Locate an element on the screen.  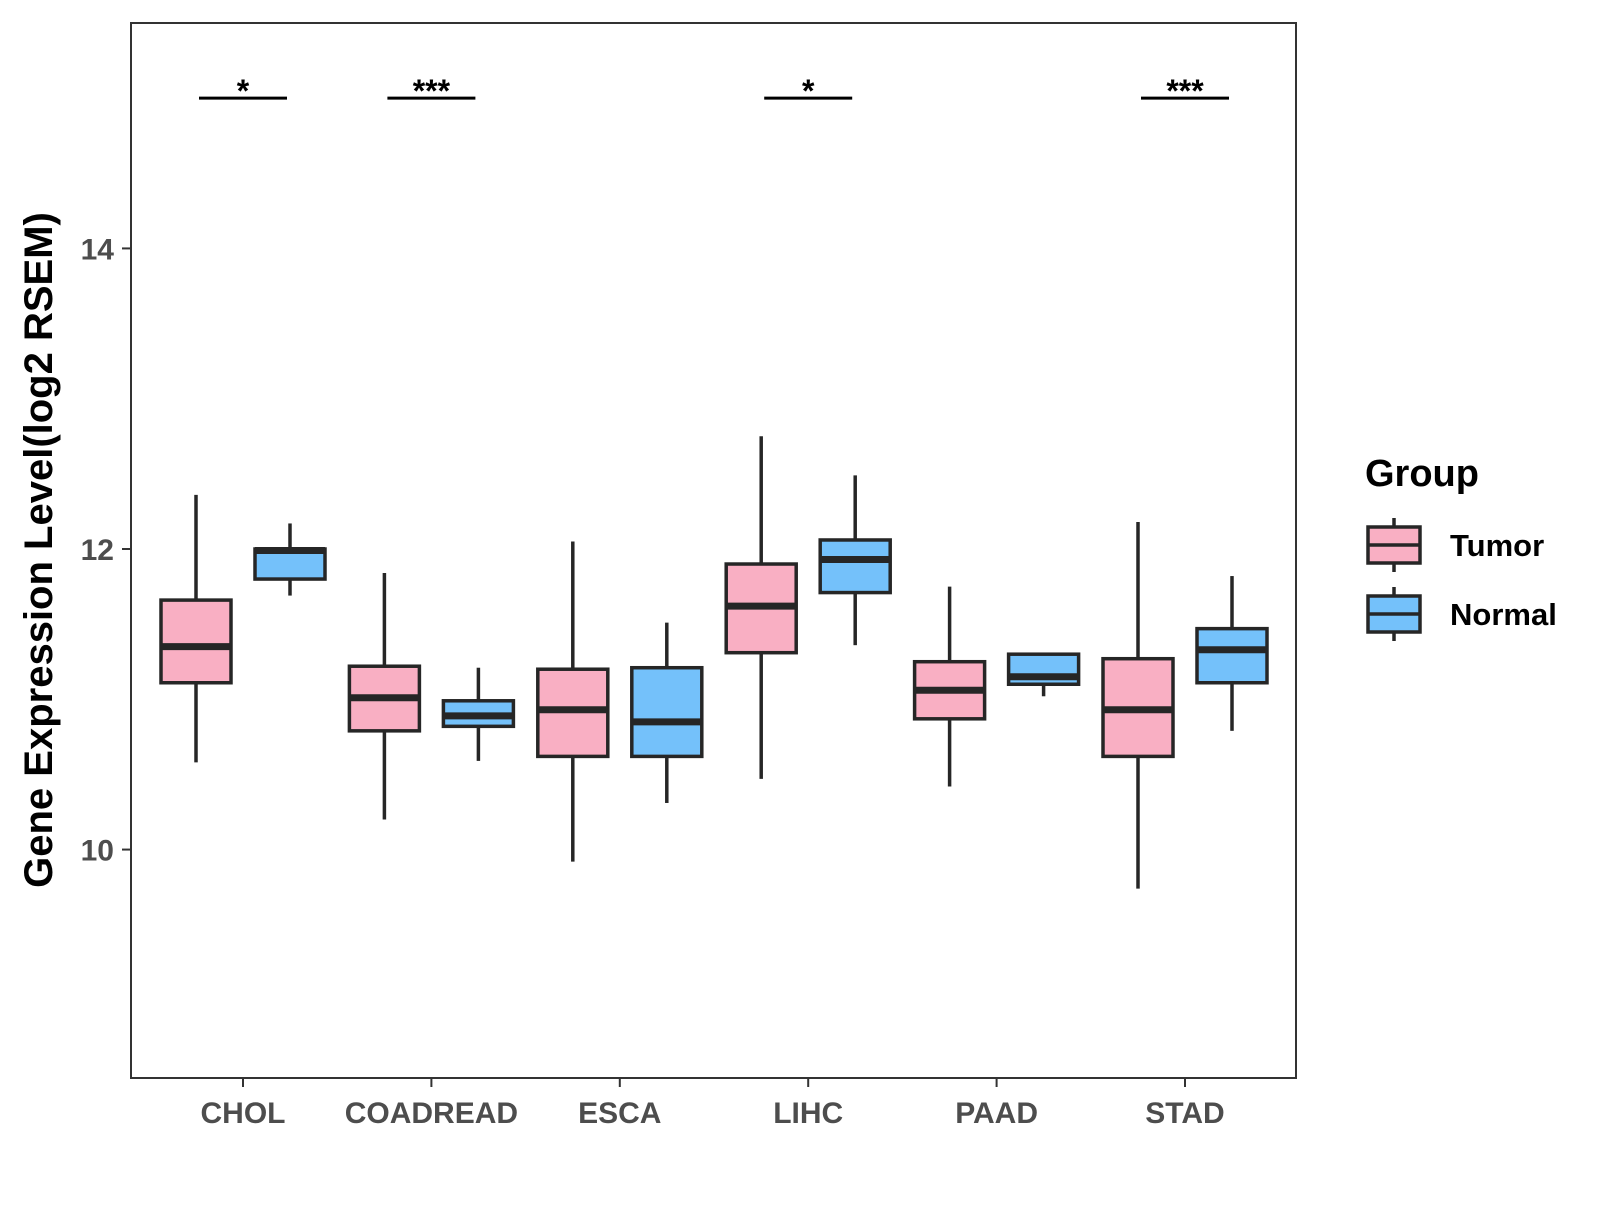
legend-label-normal: Normal is located at coordinates (1503, 614).